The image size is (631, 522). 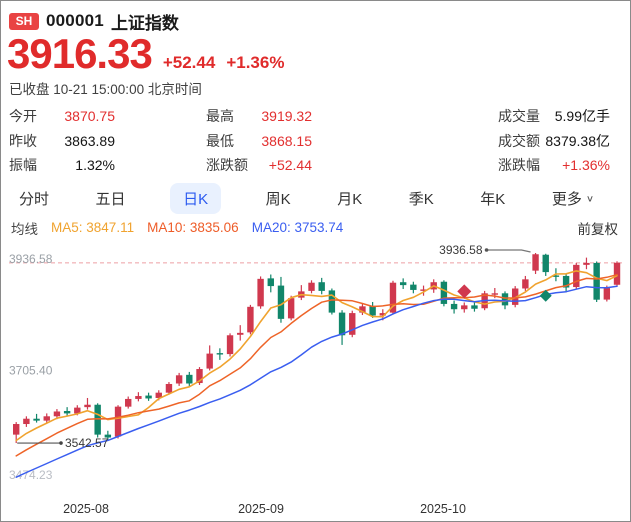 What do you see at coordinates (105, 89) in the screenshot?
I see `market-status: 已收盘 10-21 15:00:00 北京时间` at bounding box center [105, 89].